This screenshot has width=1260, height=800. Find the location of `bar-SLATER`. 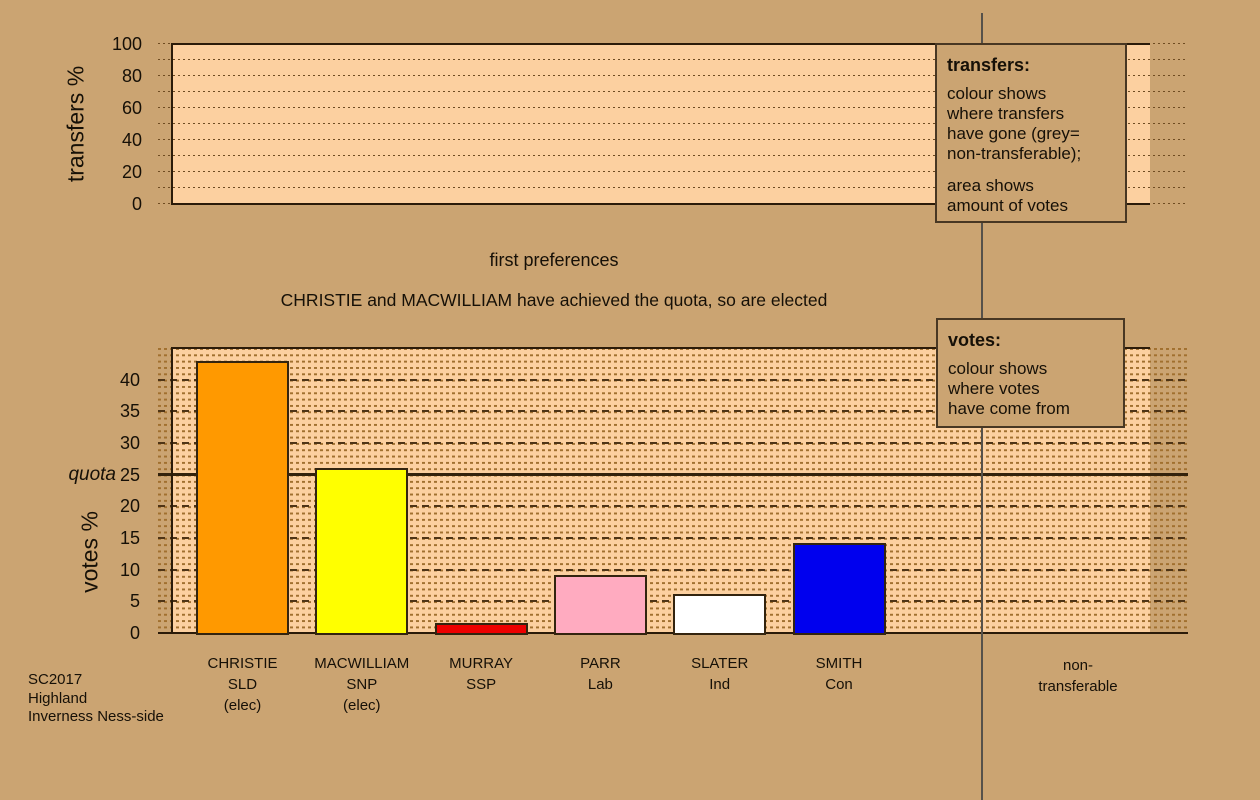

bar-SLATER is located at coordinates (720, 614).